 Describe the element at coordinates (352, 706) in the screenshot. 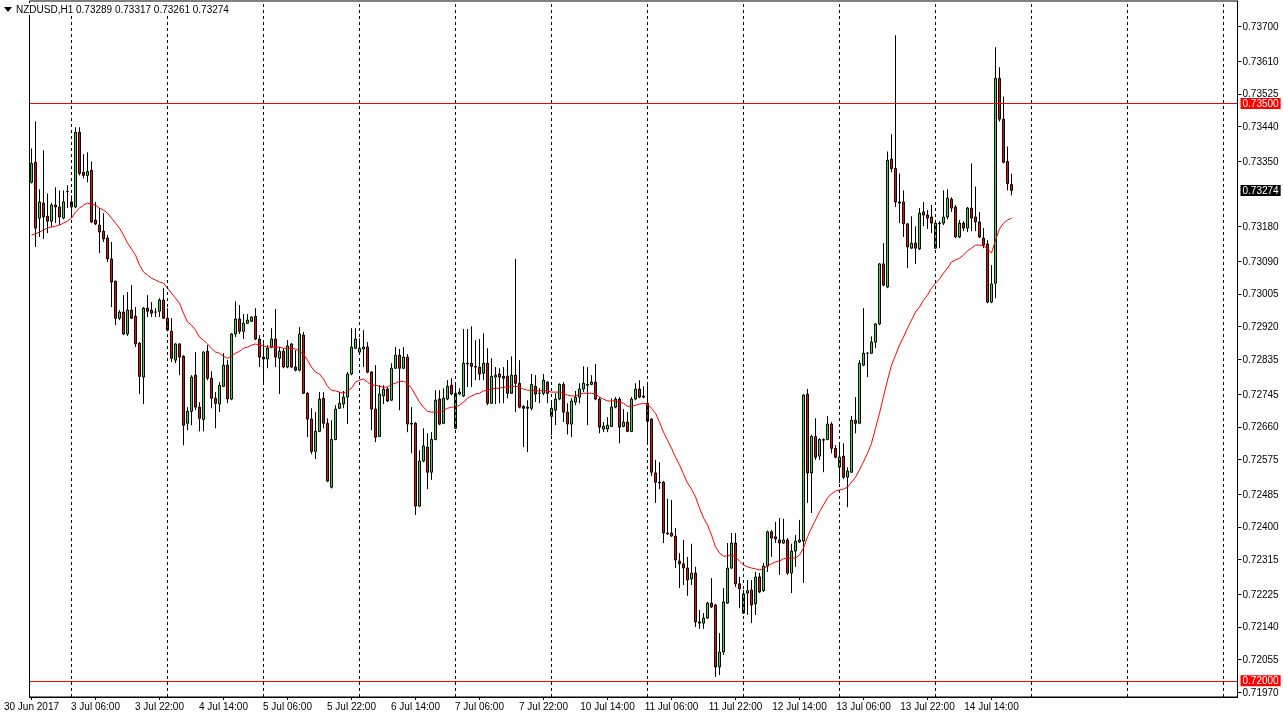

I see `x-tick-label: 5 Jul 22:00` at that location.